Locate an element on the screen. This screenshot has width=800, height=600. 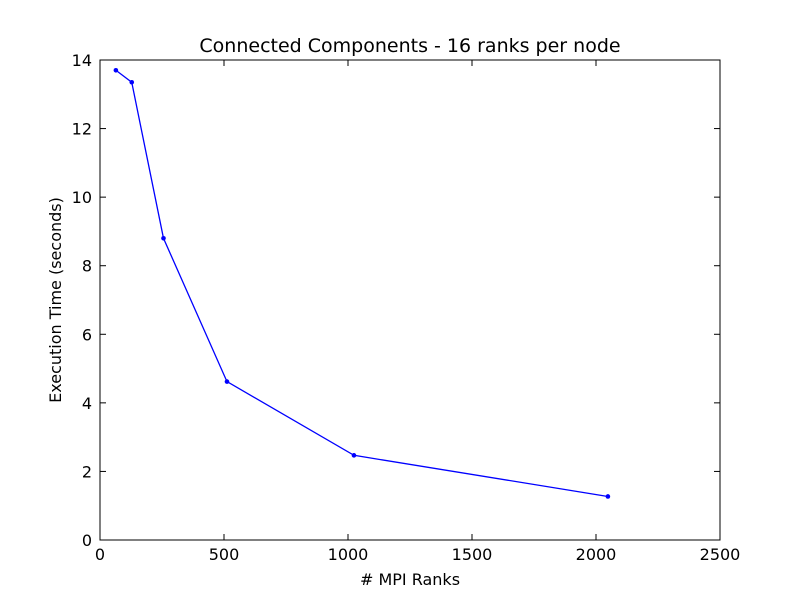
y-tick-label: 6 is located at coordinates (87, 334).